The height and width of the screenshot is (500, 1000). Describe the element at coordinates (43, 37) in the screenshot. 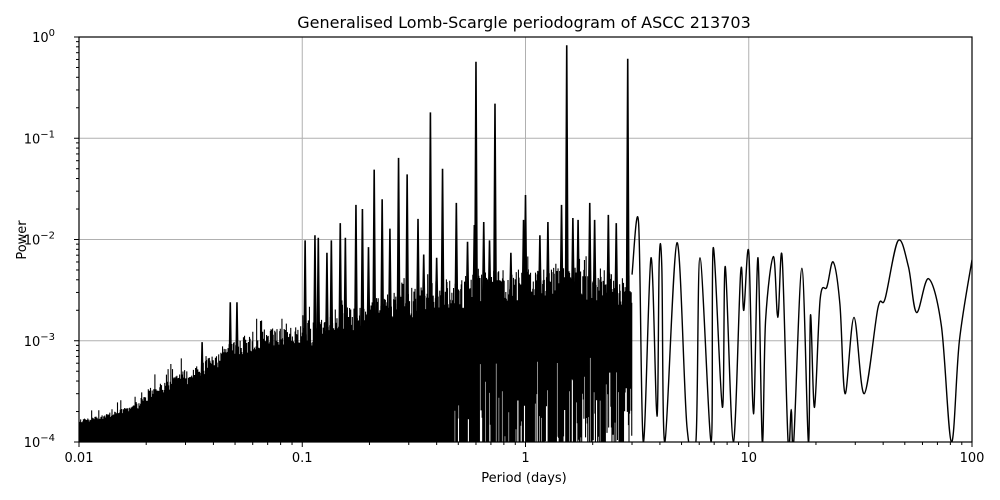

I see `y-tick-label: 10⁰` at that location.